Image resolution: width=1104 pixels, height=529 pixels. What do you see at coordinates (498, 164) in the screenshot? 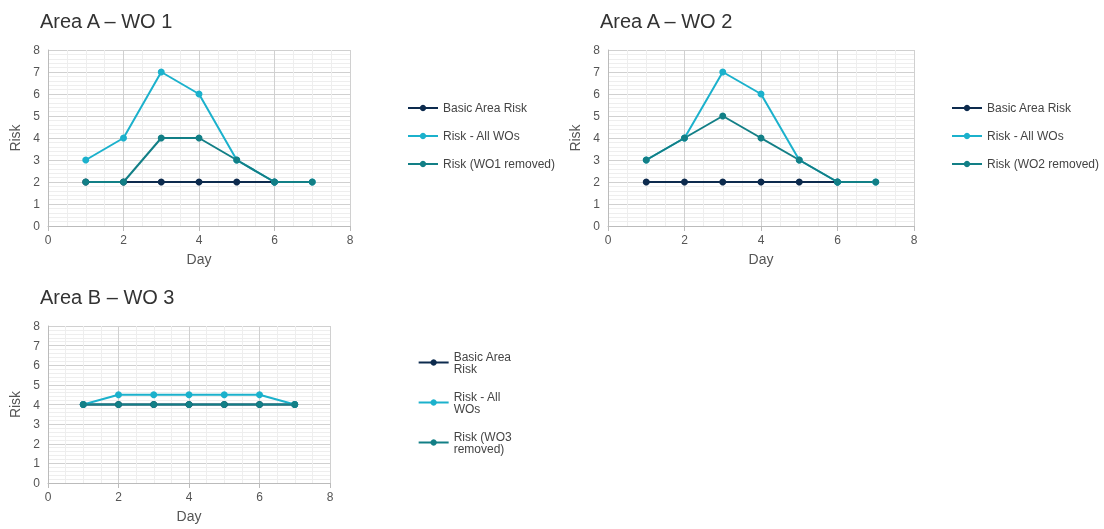
I see `legend-label: Risk (WO1 removed)` at bounding box center [498, 164].